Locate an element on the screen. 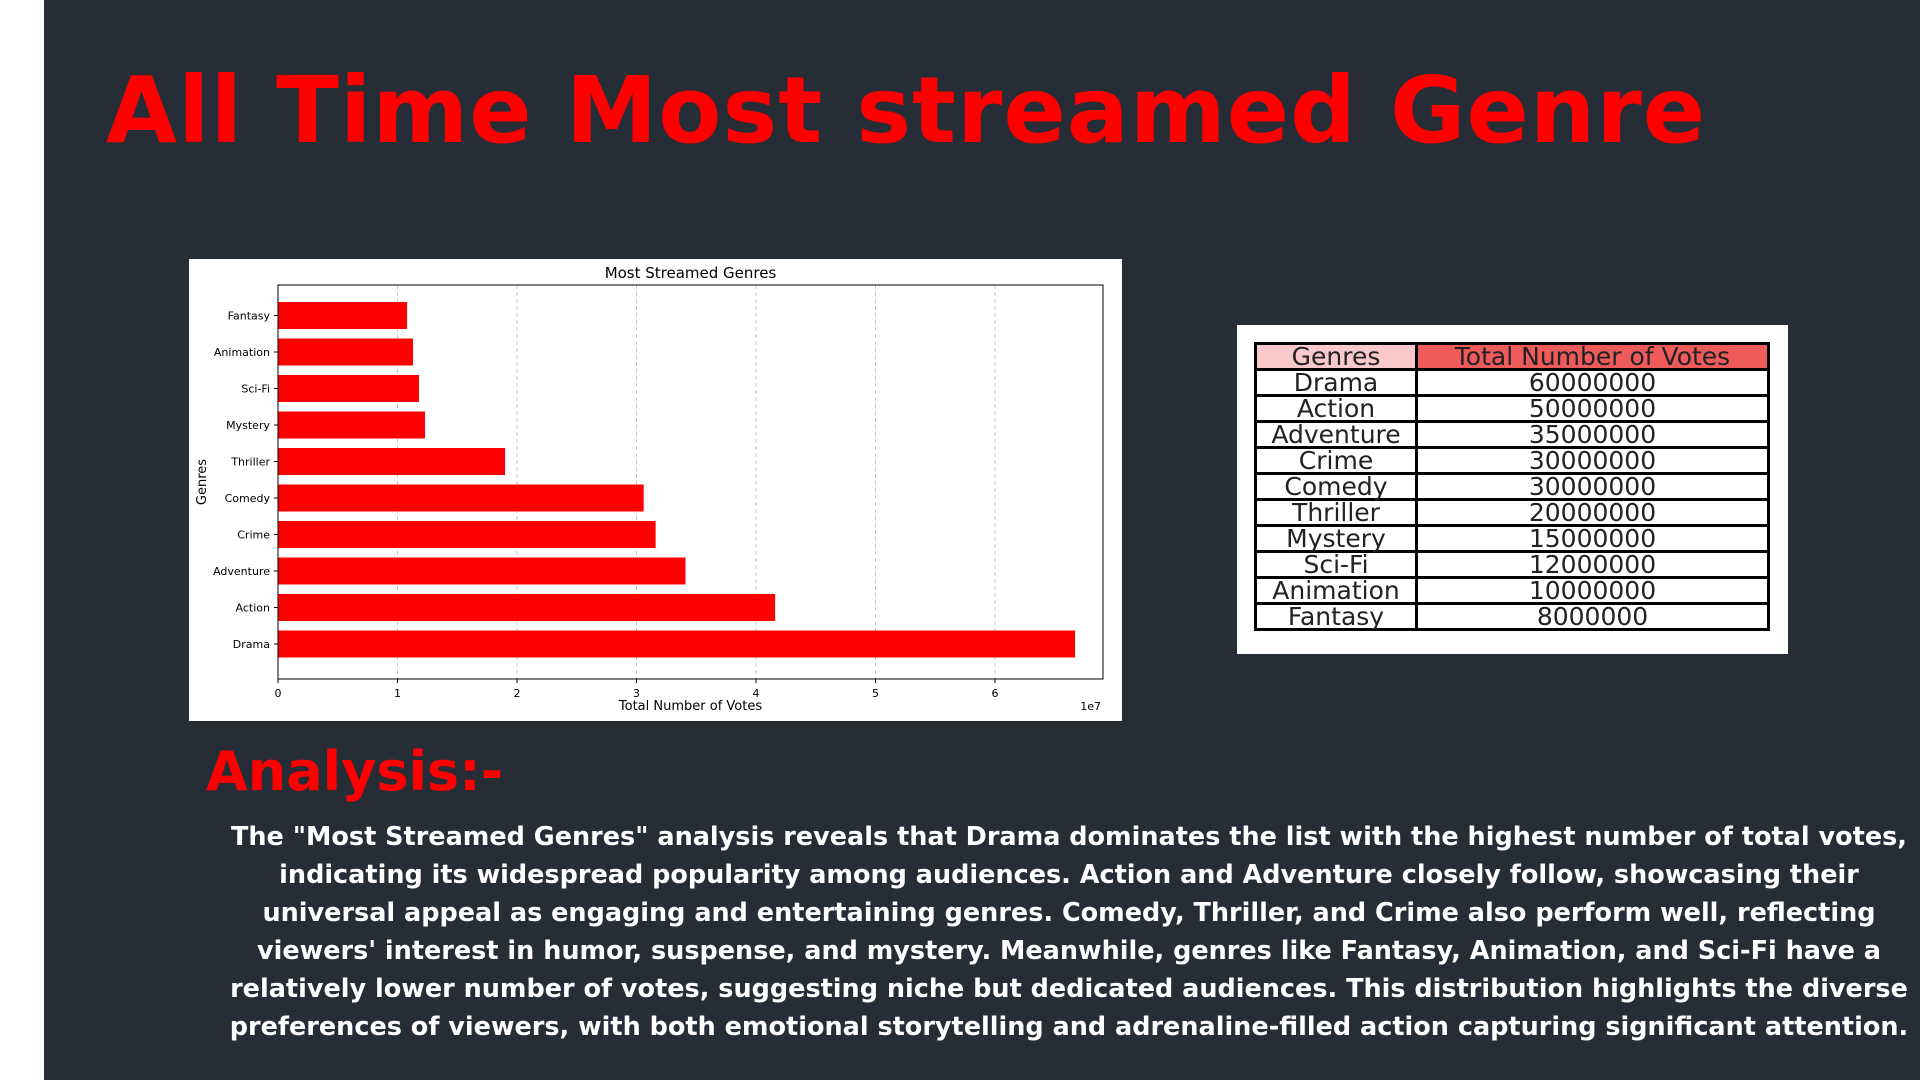 This screenshot has width=1920, height=1080. x-tick-label: 3 is located at coordinates (636, 693).